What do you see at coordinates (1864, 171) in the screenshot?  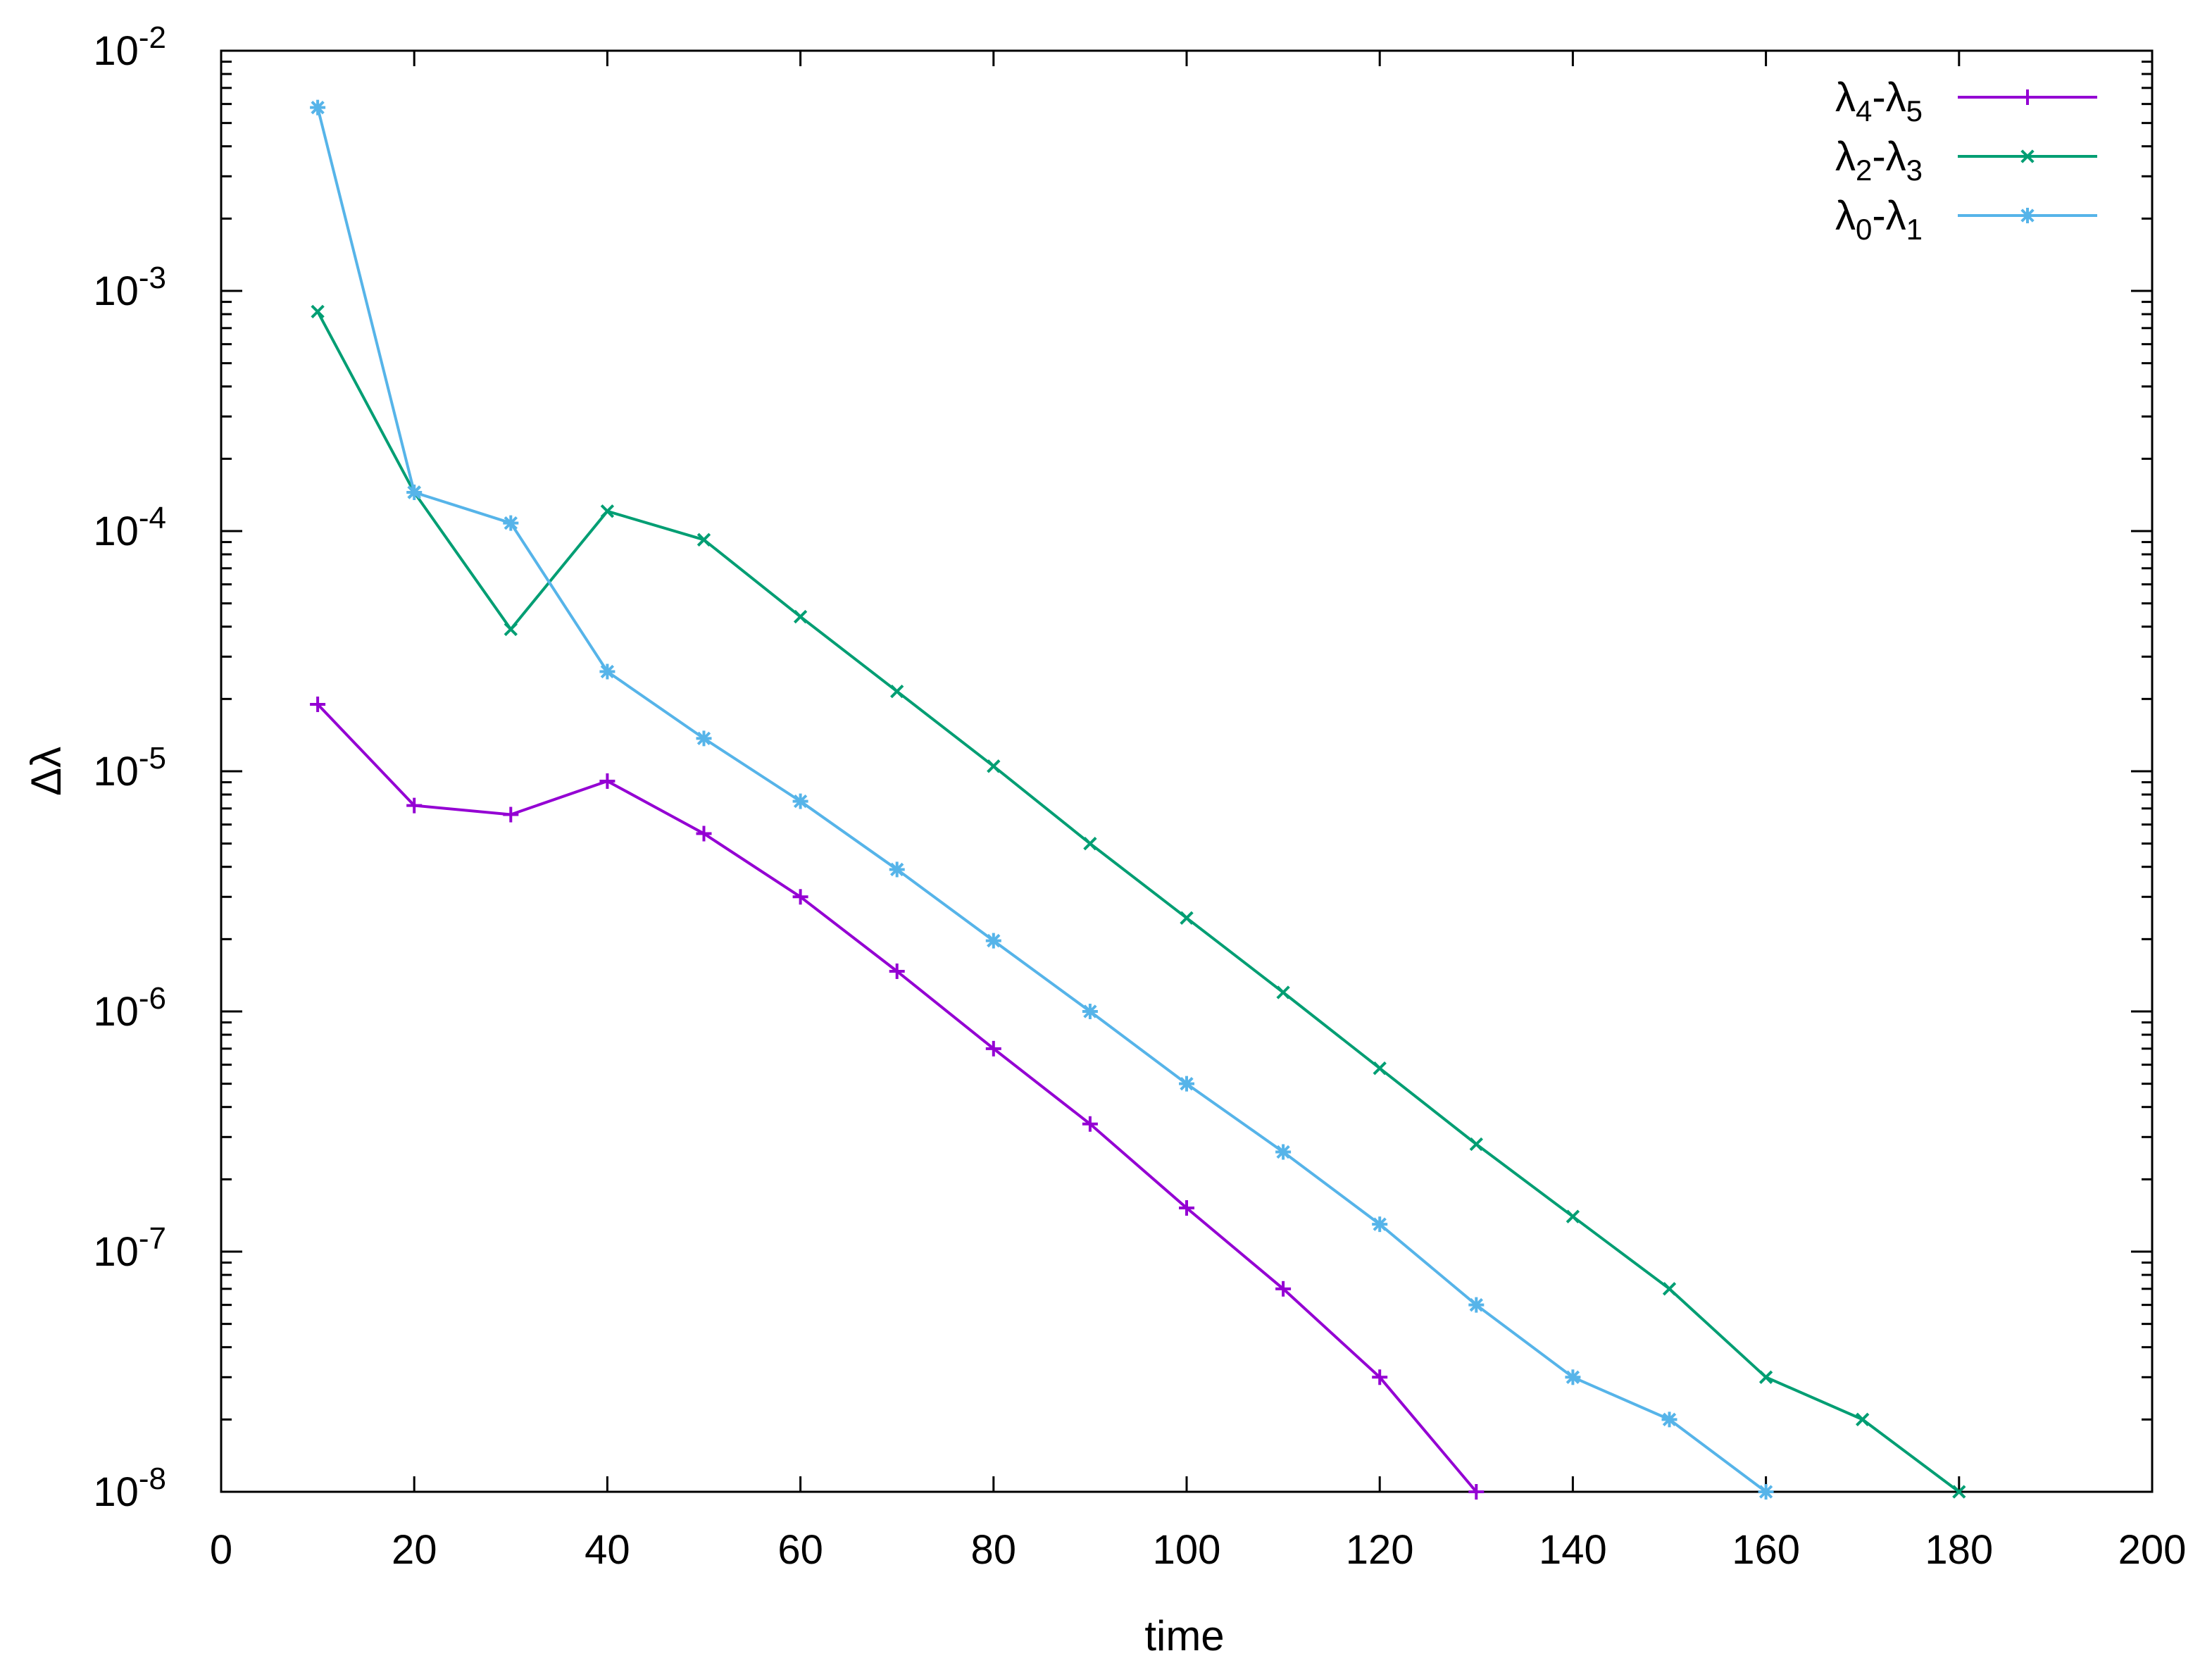 I see `legend-label-part: 2` at bounding box center [1864, 171].